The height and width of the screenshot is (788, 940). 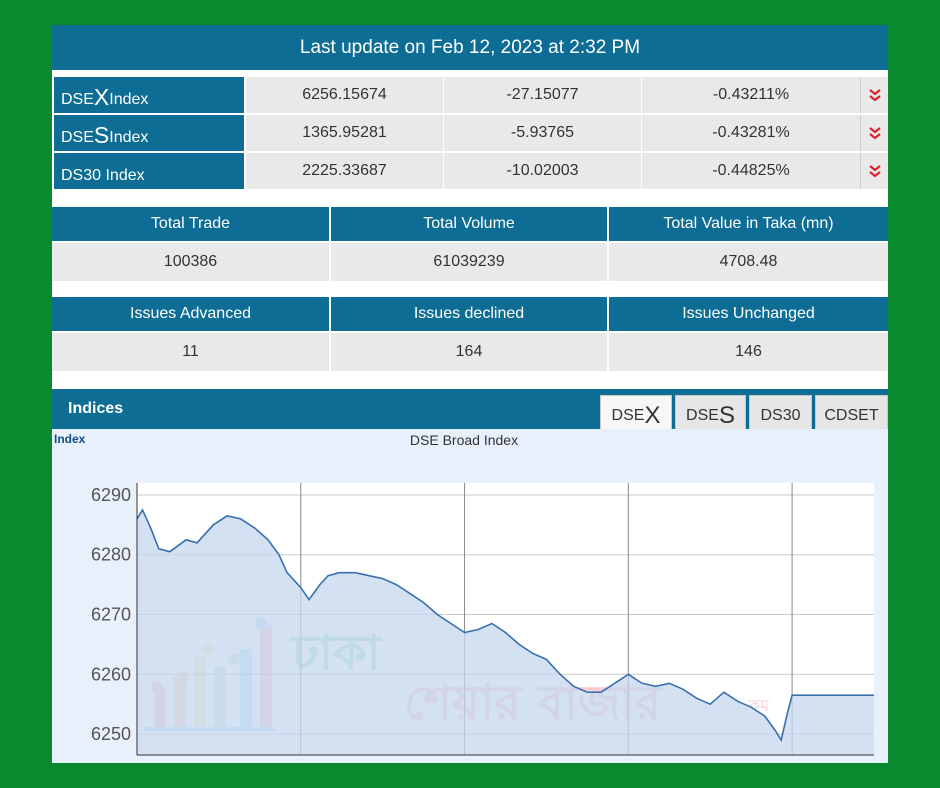 I want to click on index-name-dses: DSE S Index, so click(x=149, y=133).